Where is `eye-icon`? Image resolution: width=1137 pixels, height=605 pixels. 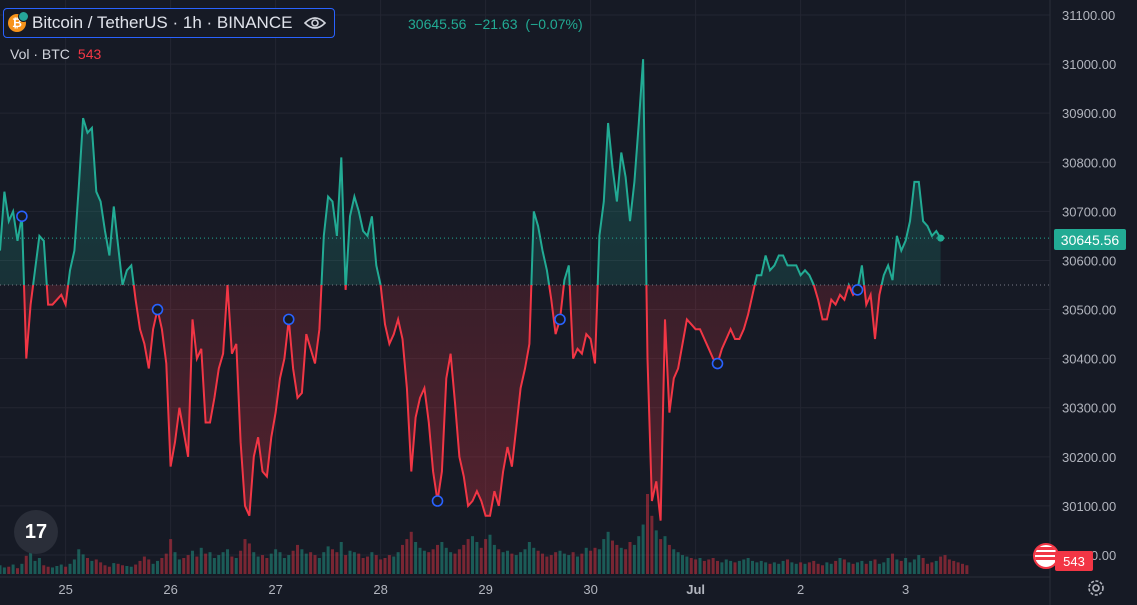 eye-icon is located at coordinates (315, 23).